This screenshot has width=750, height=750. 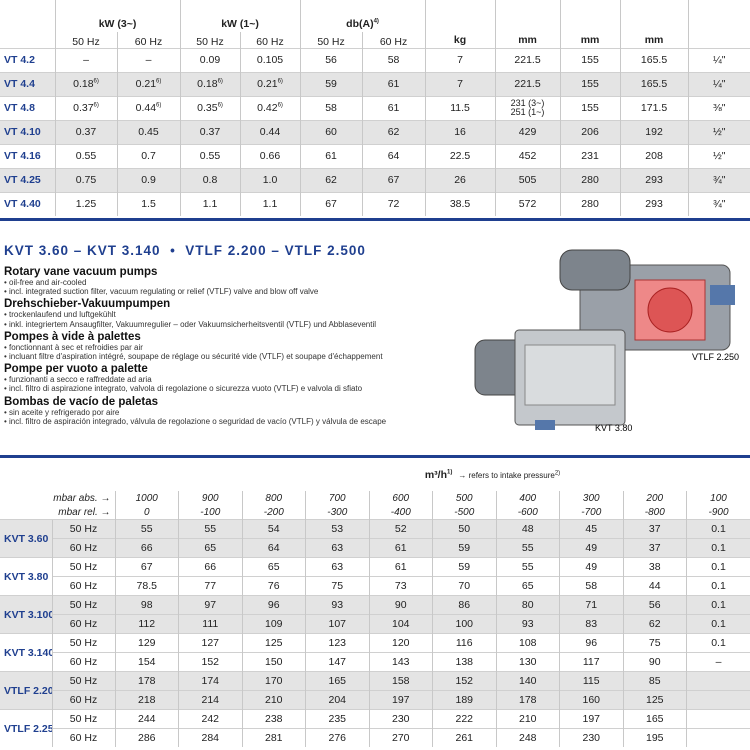 I want to click on cell: 0.1, so click(x=718, y=605).